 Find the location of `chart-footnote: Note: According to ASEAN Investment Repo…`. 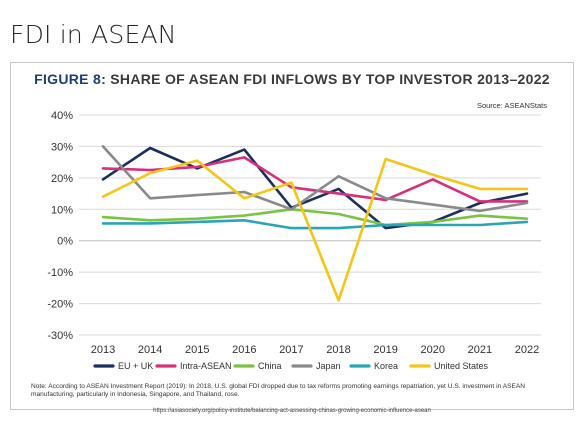

chart-footnote: Note: According to ASEAN Investment Repo… is located at coordinates (278, 391).